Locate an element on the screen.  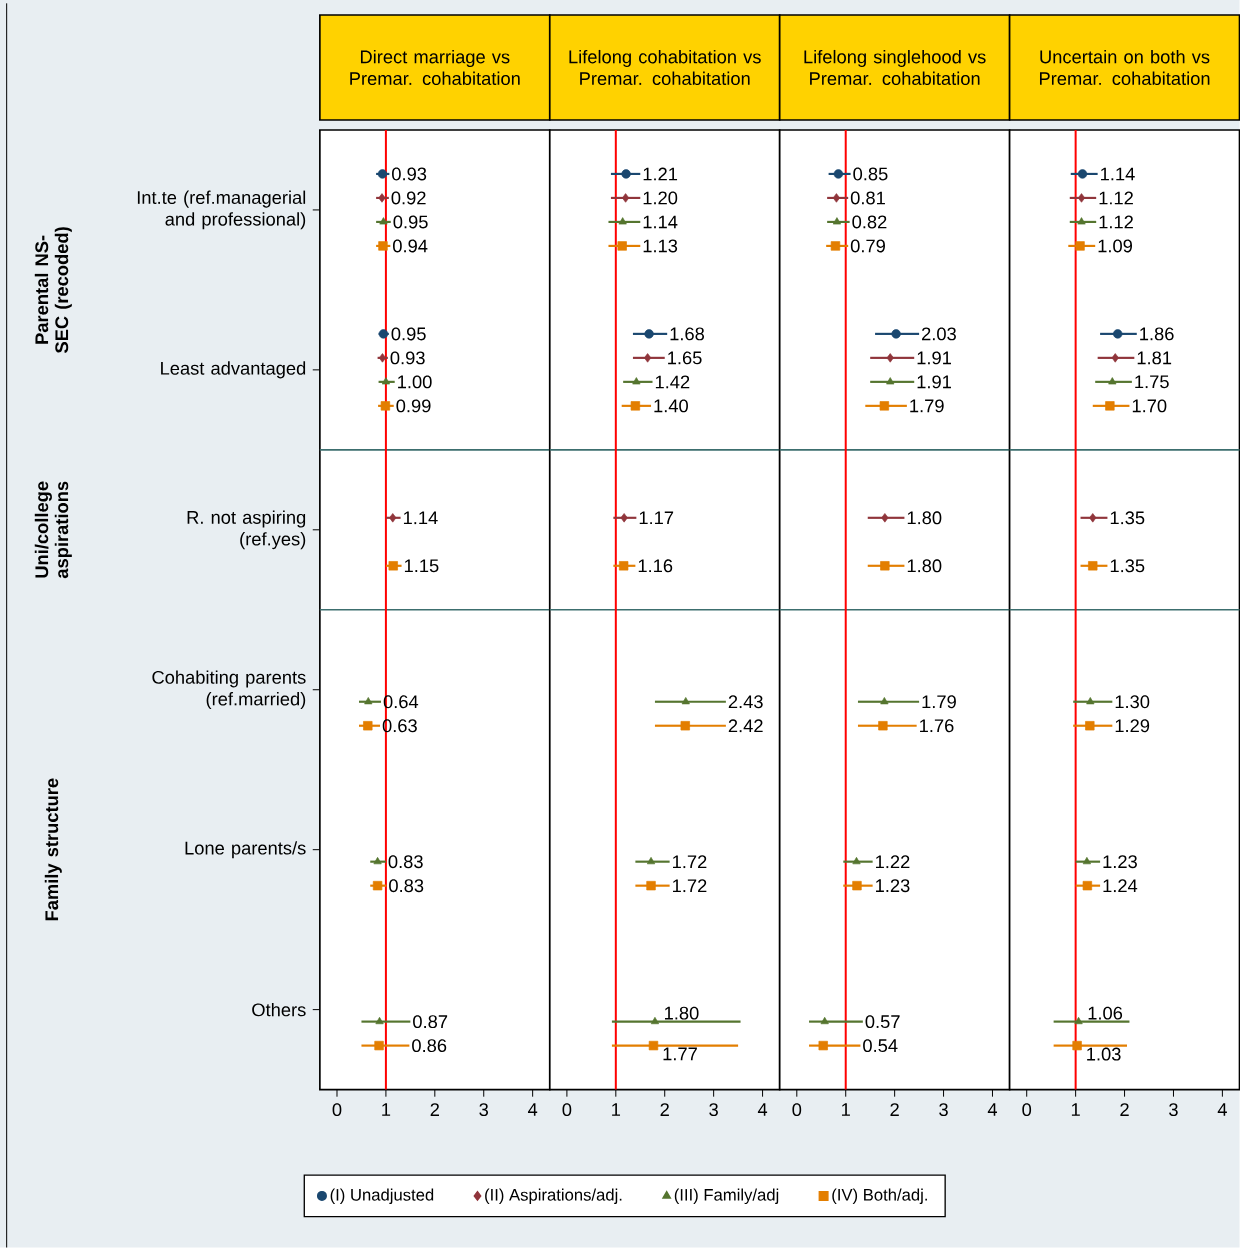
chart-title: Direct marriage vs Premar. cohabitation is located at coordinates (435, 67).